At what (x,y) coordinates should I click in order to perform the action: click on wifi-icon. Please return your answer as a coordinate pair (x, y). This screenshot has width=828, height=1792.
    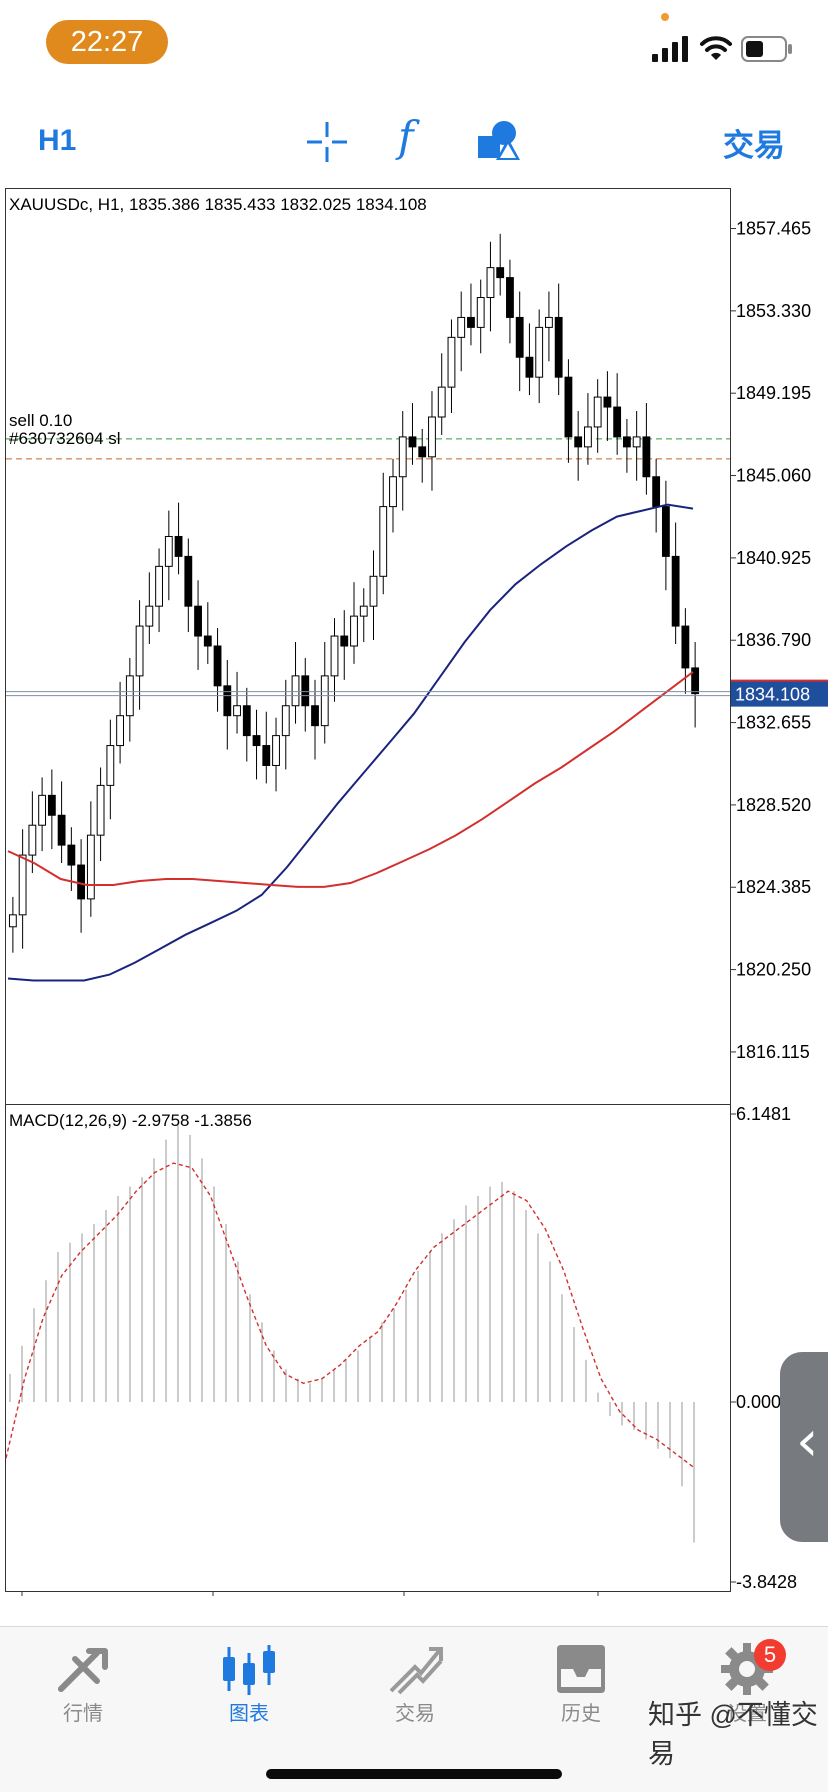
    Looking at the image, I should click on (716, 48).